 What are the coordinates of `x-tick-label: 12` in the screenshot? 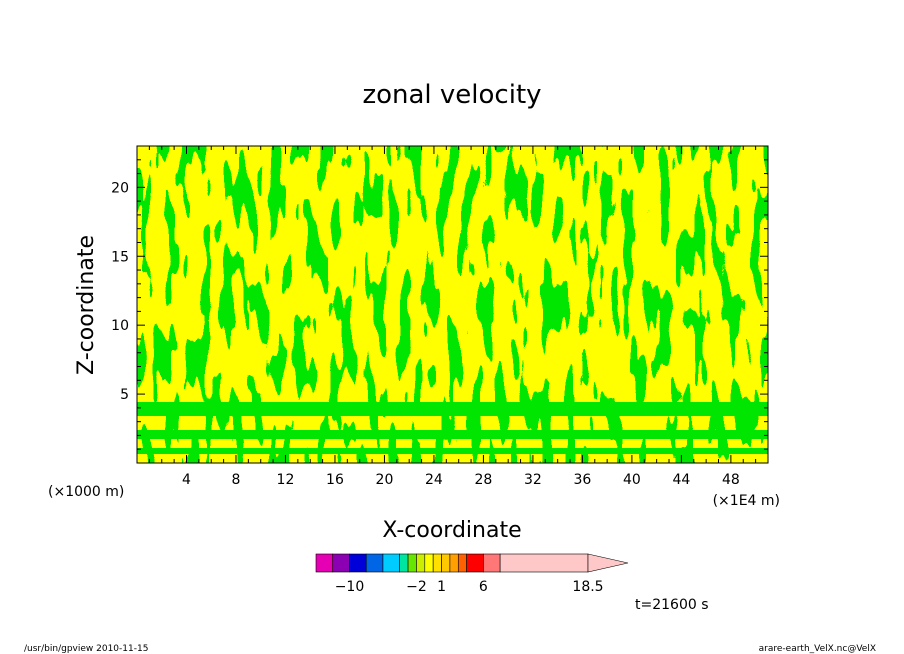 It's located at (286, 480).